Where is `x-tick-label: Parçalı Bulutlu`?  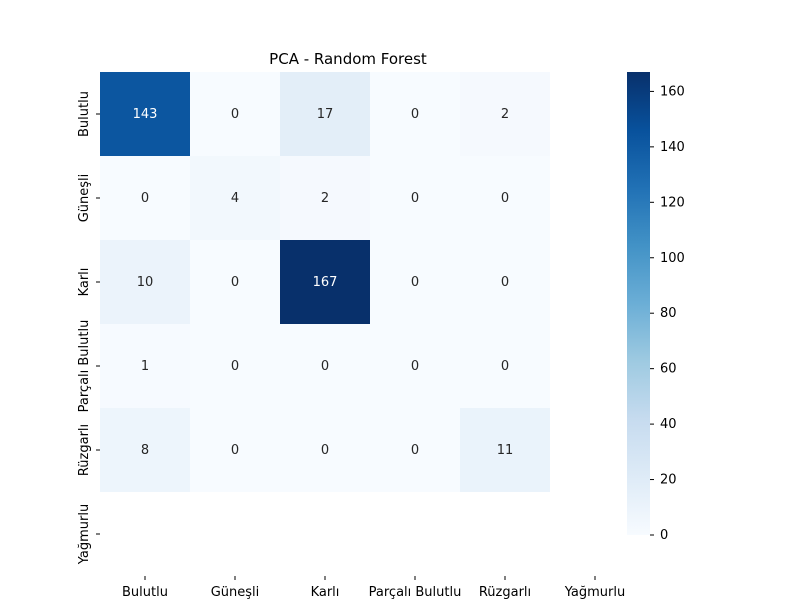
x-tick-label: Parçalı Bulutlu is located at coordinates (415, 592).